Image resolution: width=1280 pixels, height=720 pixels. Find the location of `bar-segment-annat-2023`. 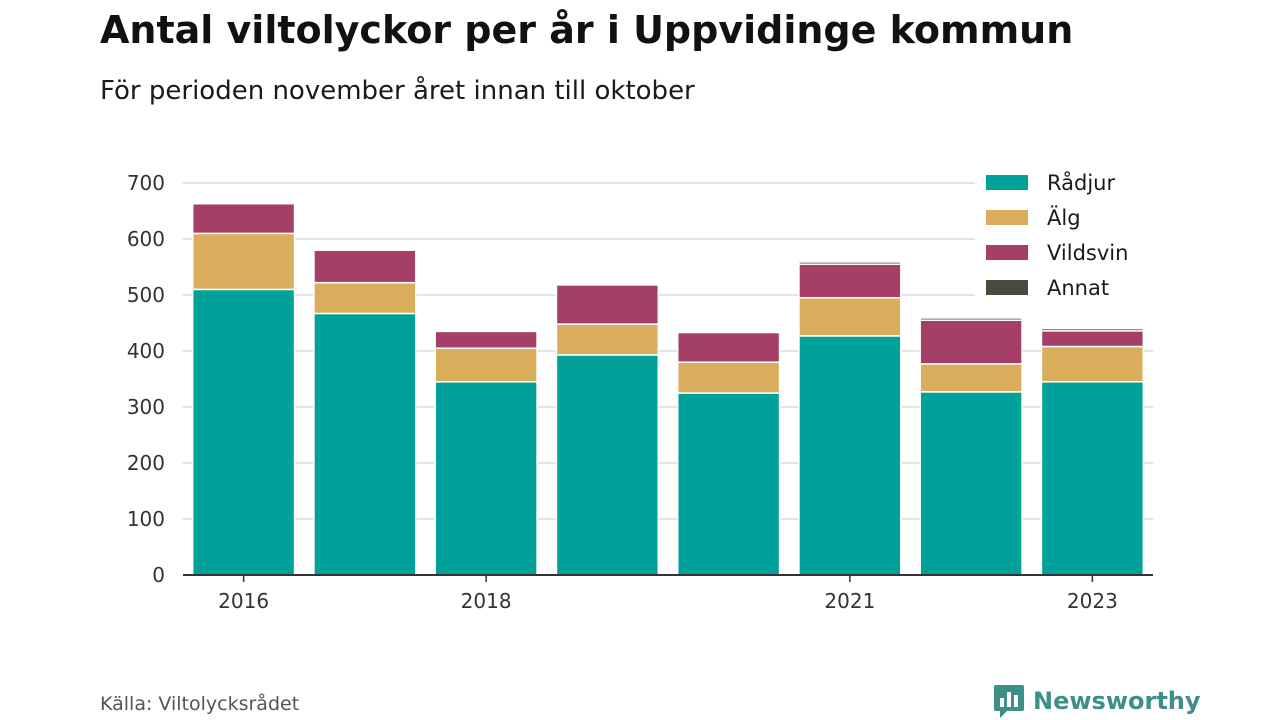

bar-segment-annat-2023 is located at coordinates (1092, 329).